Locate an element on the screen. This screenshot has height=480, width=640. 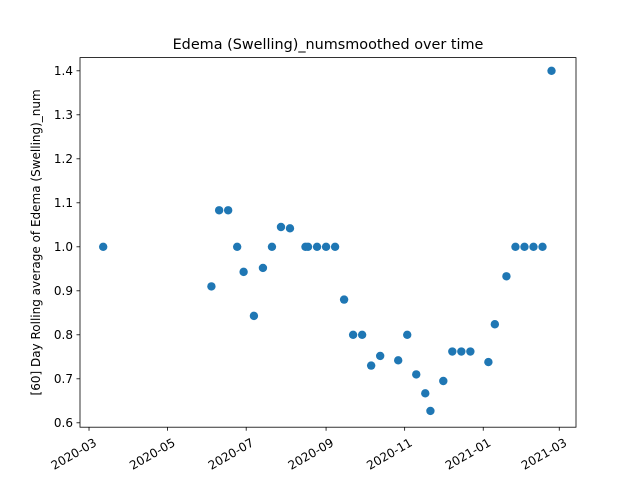
y-tick-label: 1.2 is located at coordinates (63, 159).